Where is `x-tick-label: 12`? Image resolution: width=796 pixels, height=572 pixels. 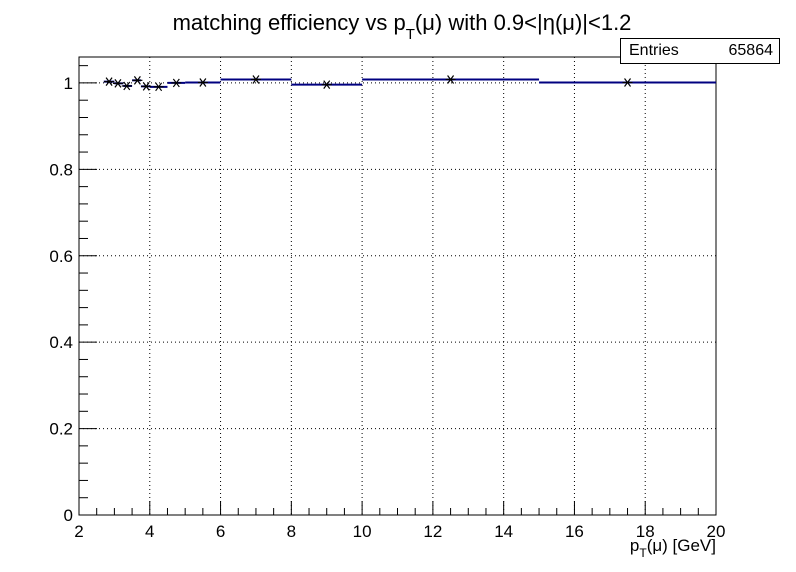
x-tick-label: 12 is located at coordinates (432, 531).